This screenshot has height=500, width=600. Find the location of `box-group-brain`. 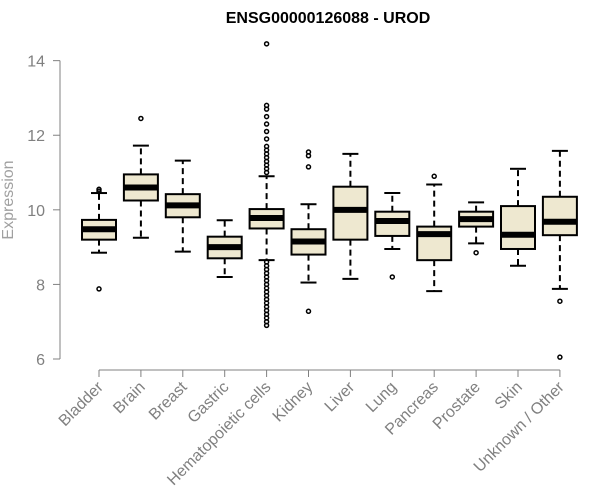

box-group-brain is located at coordinates (140, 177).